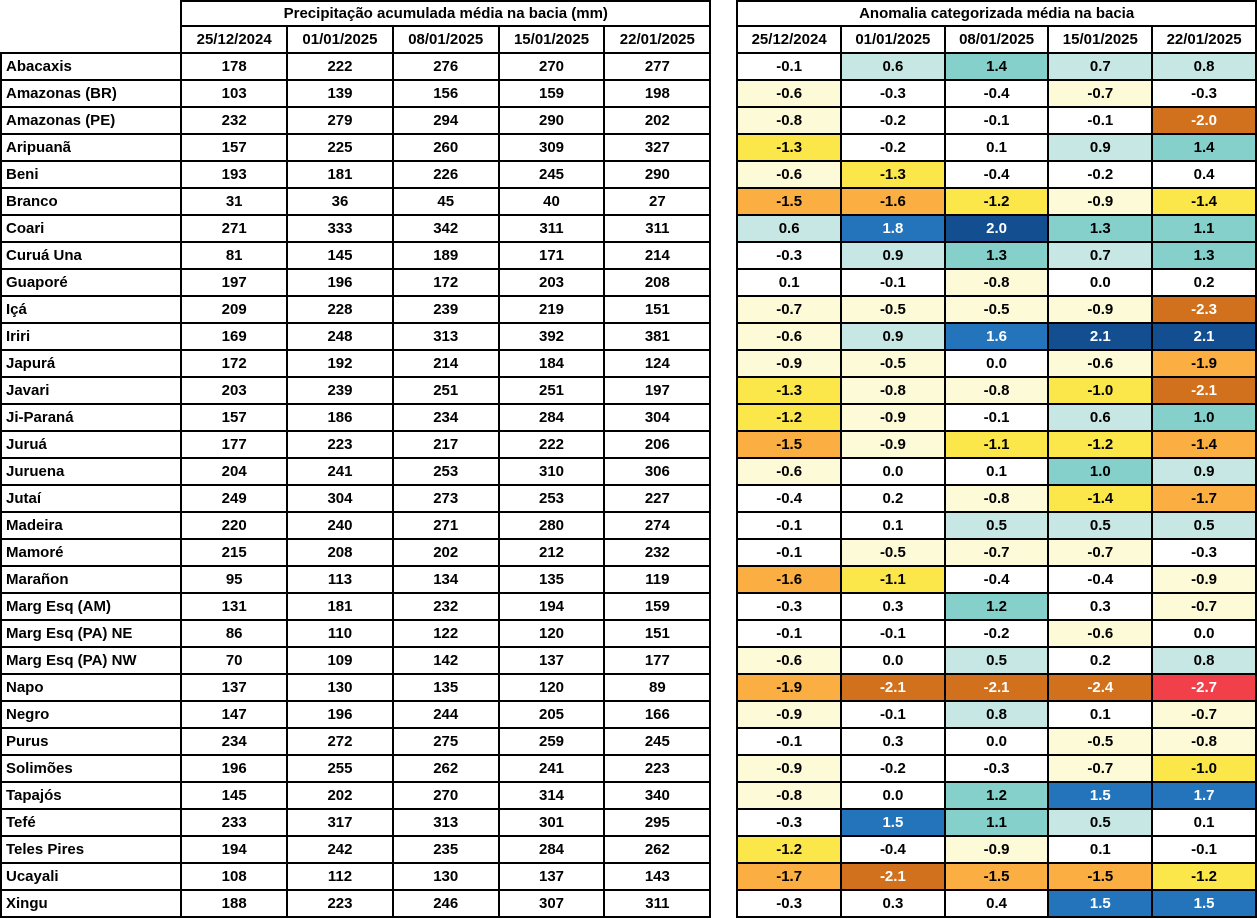  I want to click on precip-value-cell: 225, so click(340, 147).